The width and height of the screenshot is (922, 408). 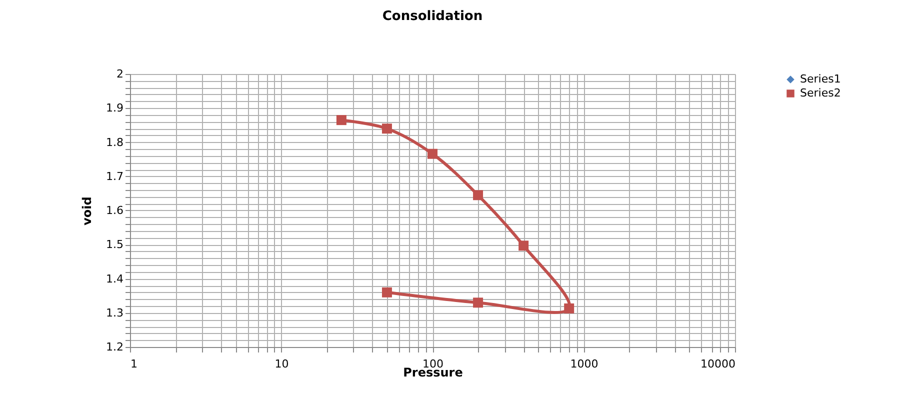 I want to click on y-tick-label: 1.6, so click(x=115, y=210).